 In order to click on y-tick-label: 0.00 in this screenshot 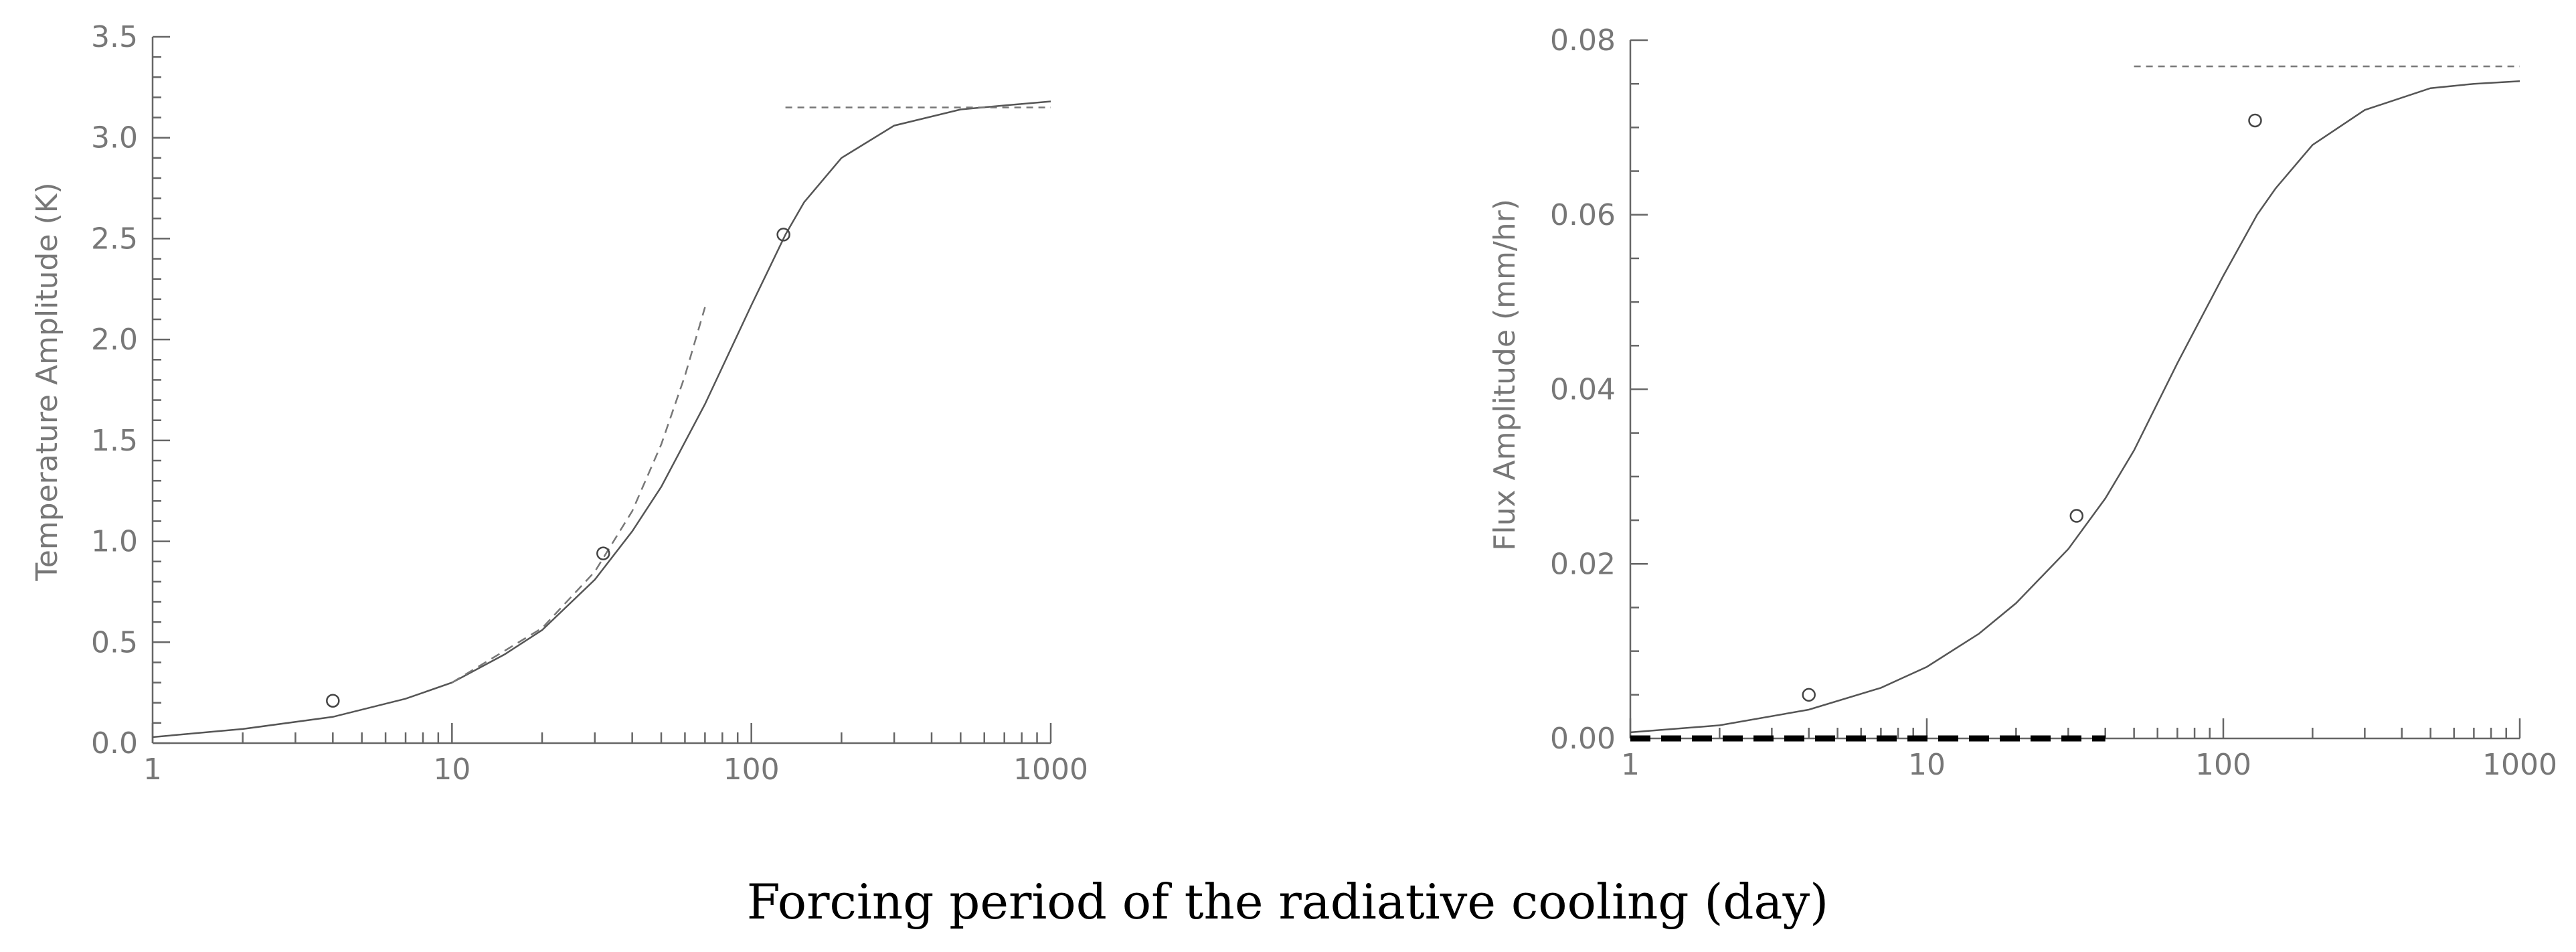, I will do `click(1583, 739)`.